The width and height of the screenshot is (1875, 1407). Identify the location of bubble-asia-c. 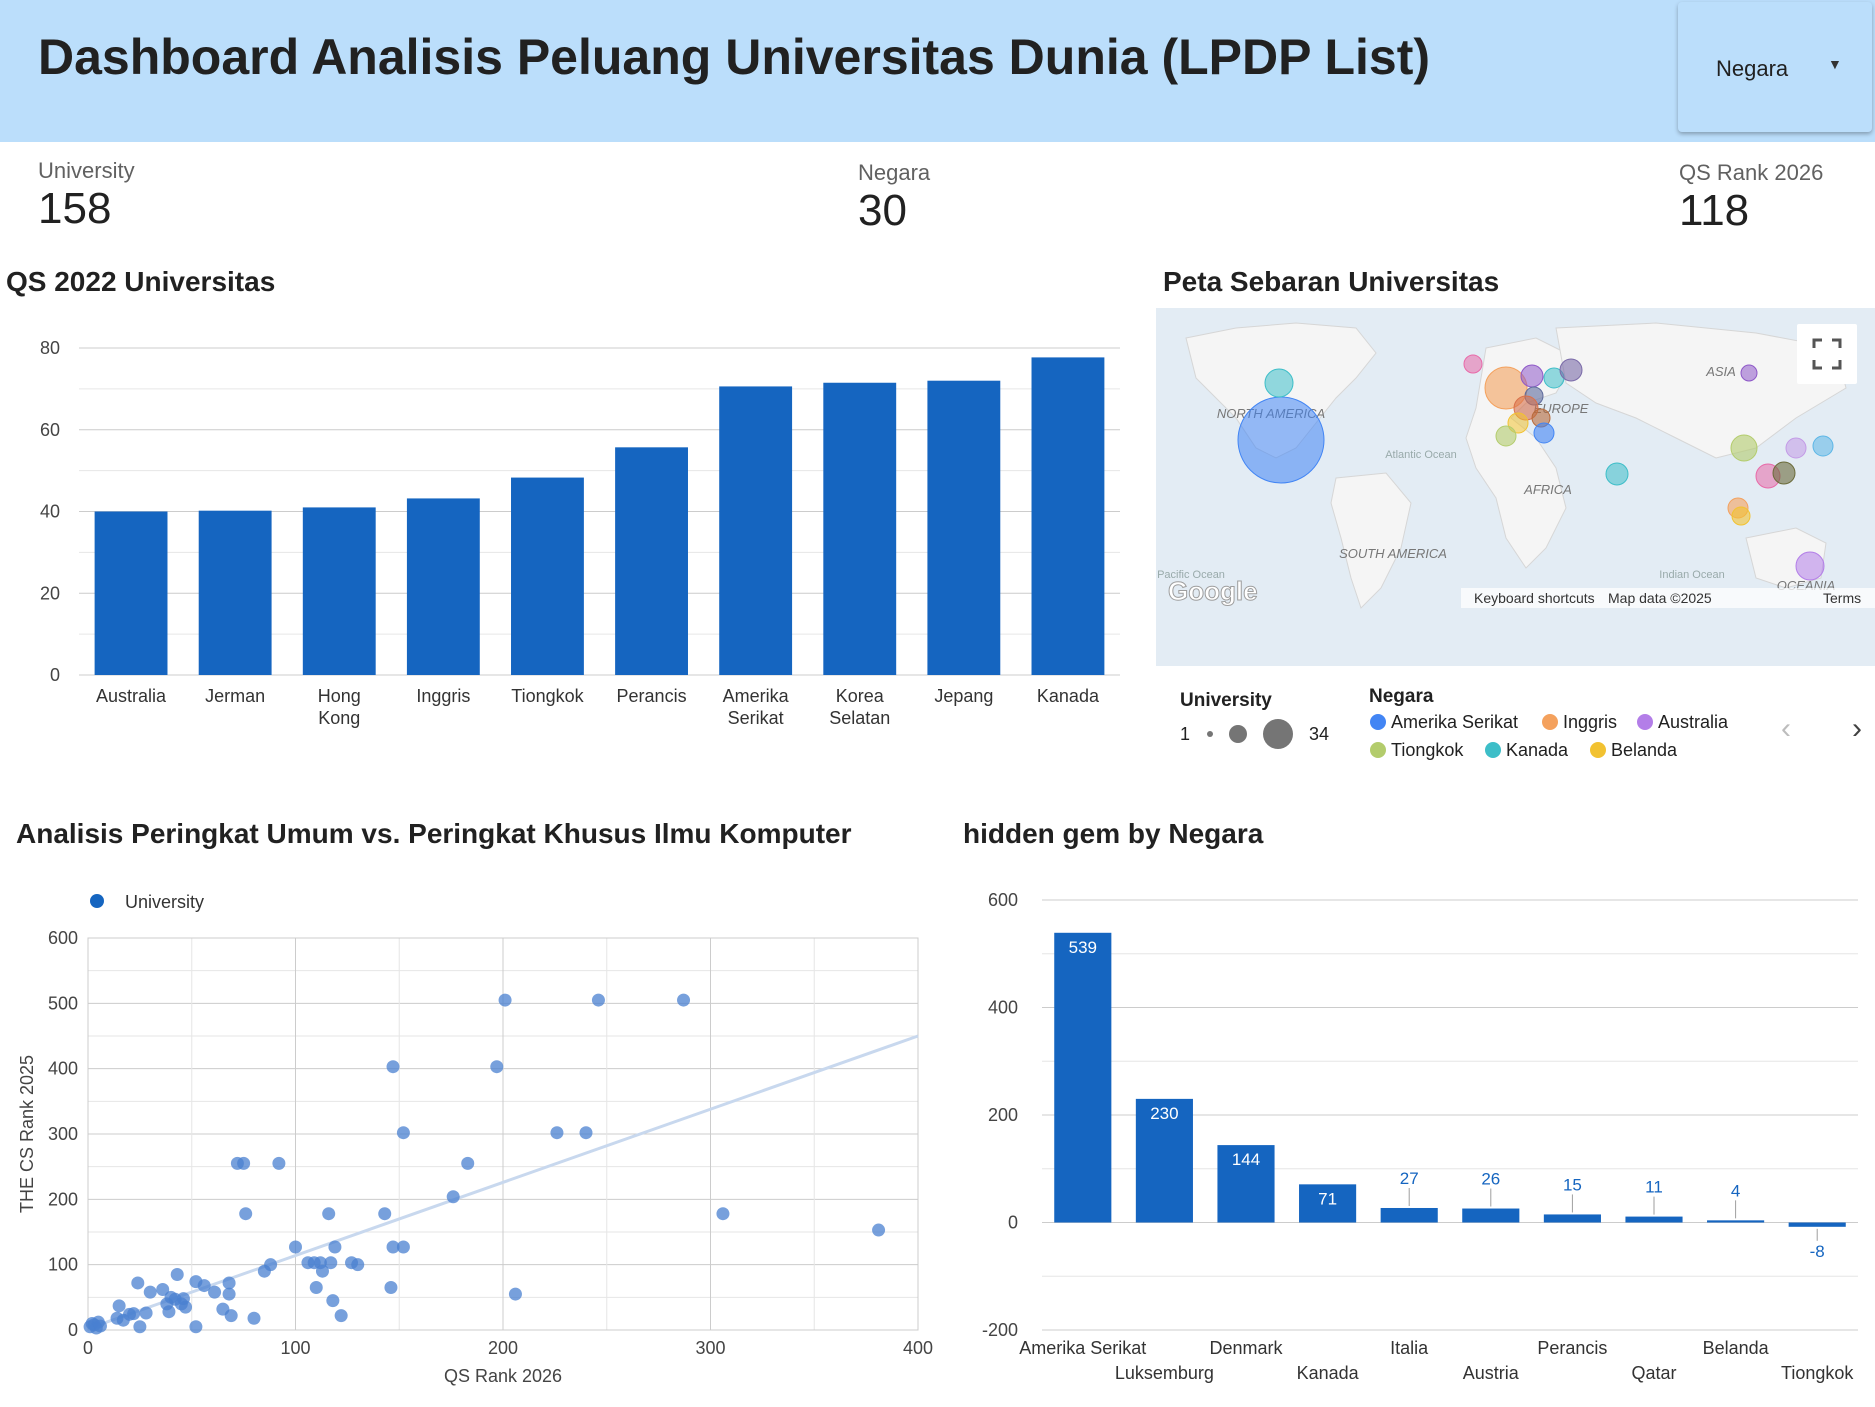
(1741, 516).